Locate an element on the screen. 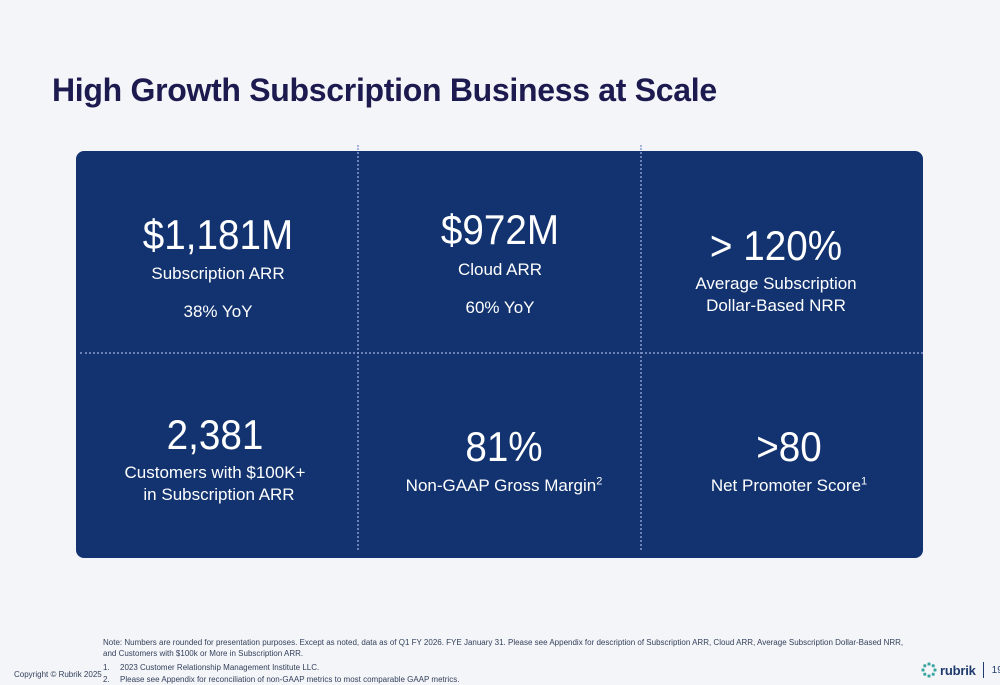 The width and height of the screenshot is (1000, 685). metric-cloud-arr: $972M Cloud ARR 60% YoY is located at coordinates (500, 262).